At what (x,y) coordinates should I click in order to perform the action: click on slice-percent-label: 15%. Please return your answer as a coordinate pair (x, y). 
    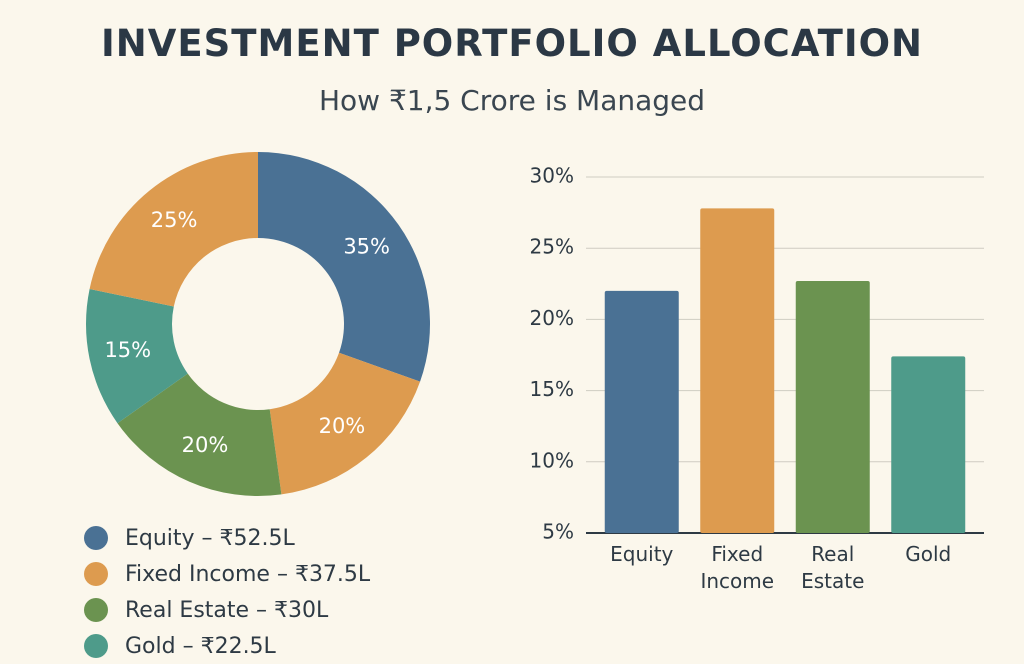
    Looking at the image, I should click on (127, 350).